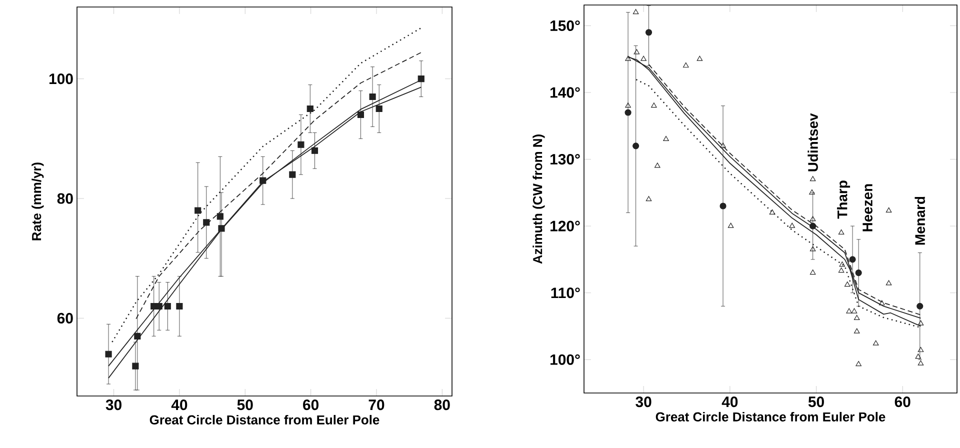 Image resolution: width=960 pixels, height=448 pixels. Describe the element at coordinates (920, 220) in the screenshot. I see `annotation: Menard` at that location.